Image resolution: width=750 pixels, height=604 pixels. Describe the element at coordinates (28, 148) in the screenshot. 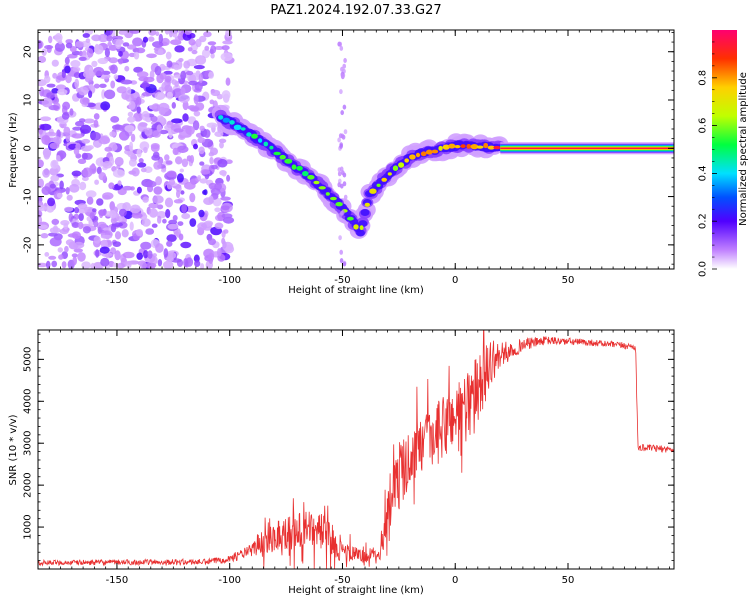

I see `y-tick-label: 0` at that location.